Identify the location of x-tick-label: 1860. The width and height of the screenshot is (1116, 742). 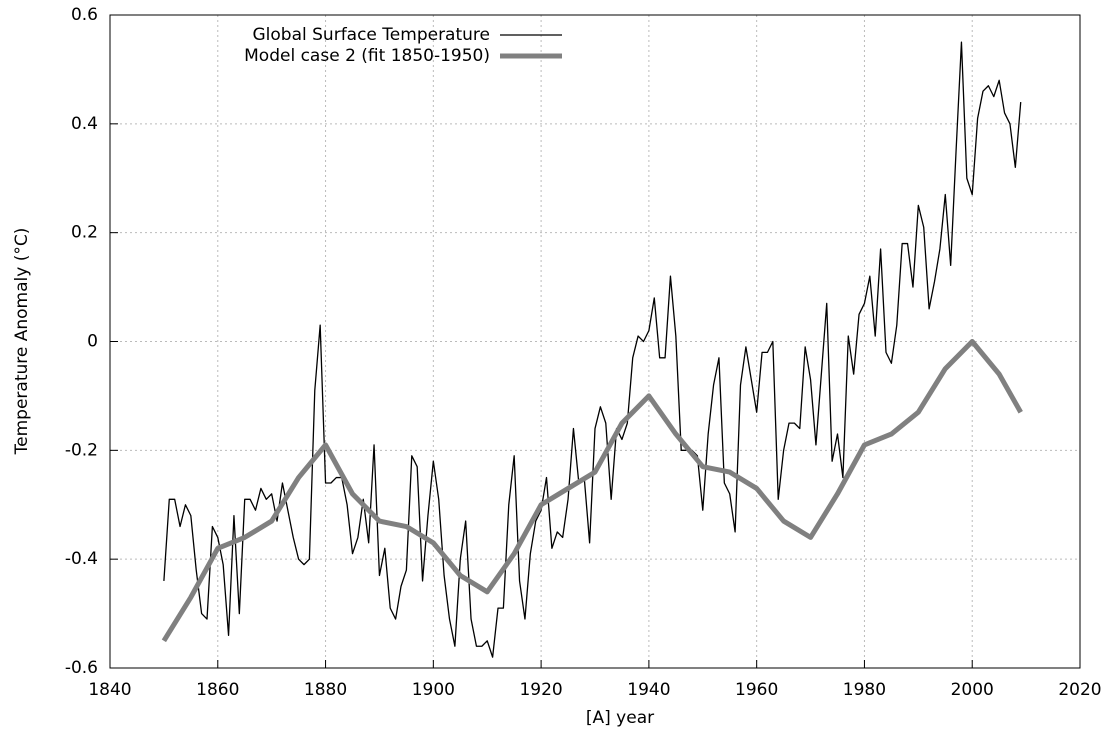
(217, 690).